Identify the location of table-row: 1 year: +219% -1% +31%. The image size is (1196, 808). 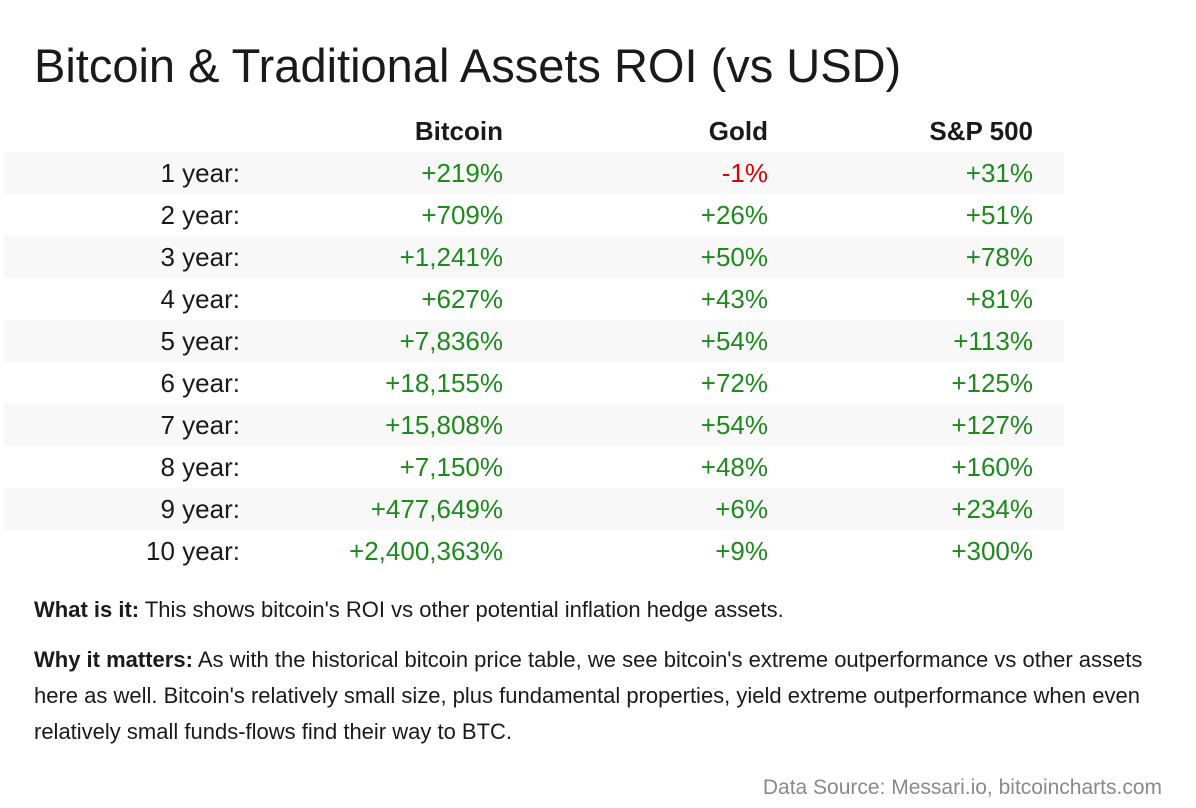
(534, 173).